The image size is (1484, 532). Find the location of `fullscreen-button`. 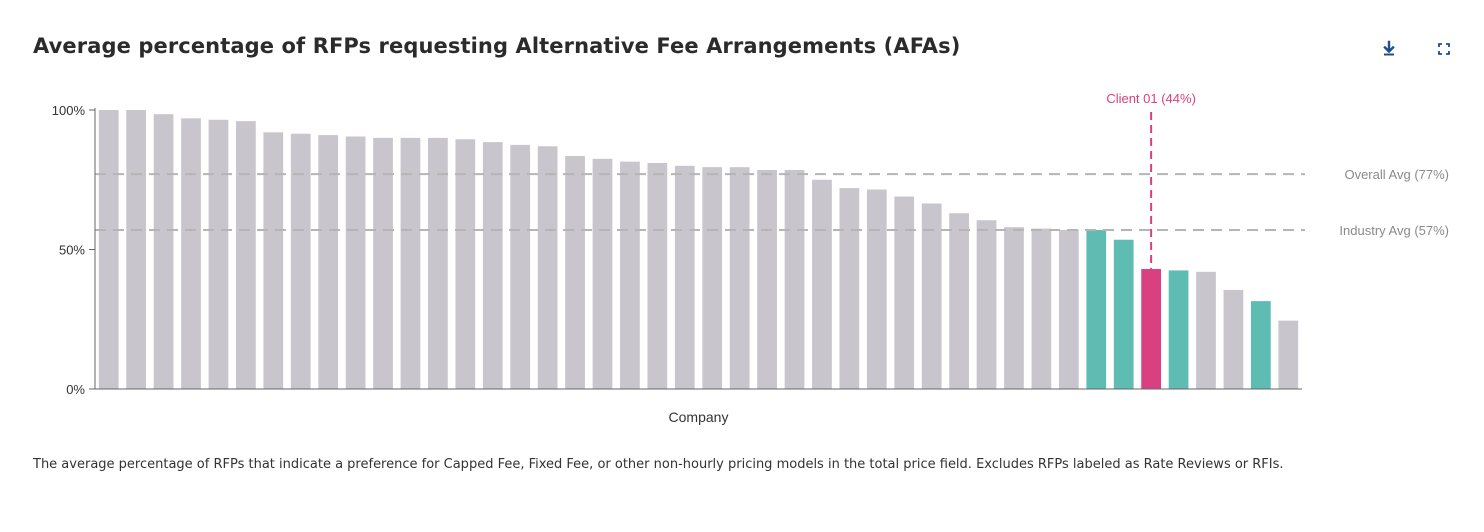

fullscreen-button is located at coordinates (1444, 49).